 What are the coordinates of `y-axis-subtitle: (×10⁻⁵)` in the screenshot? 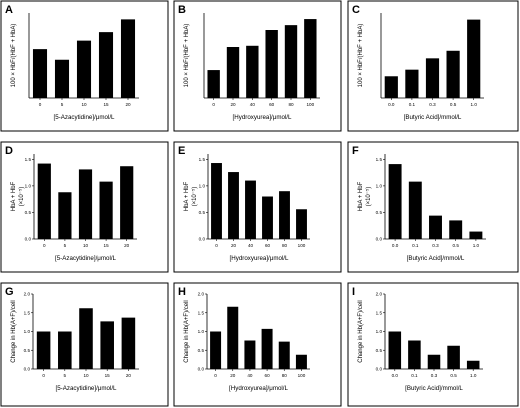 It's located at (21, 197).